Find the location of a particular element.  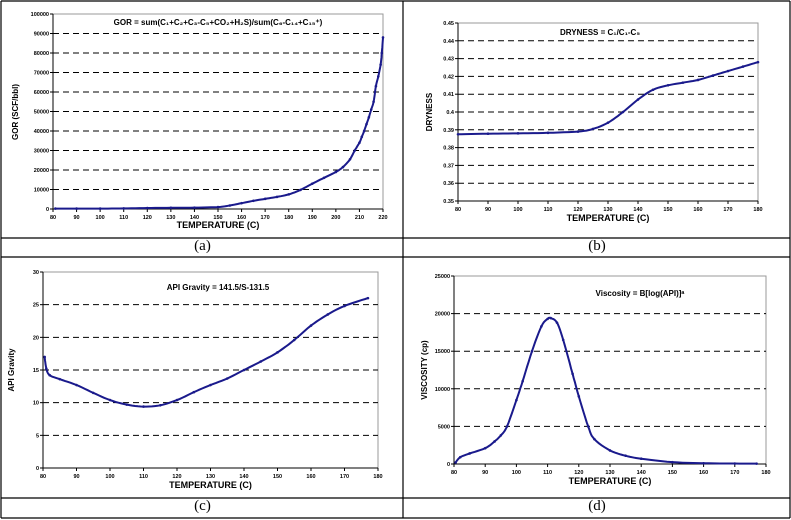

y-tick-label: 50000 is located at coordinates (41, 113).